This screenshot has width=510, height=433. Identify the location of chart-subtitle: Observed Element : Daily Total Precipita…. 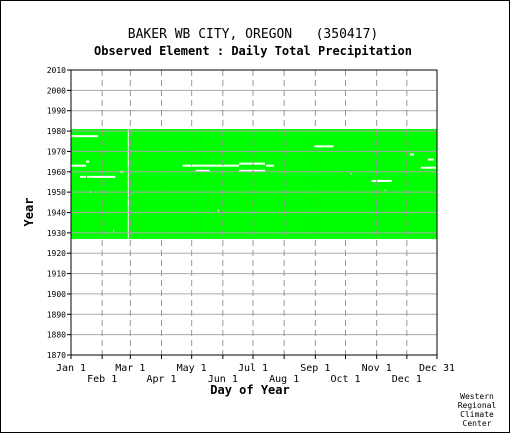
(253, 51).